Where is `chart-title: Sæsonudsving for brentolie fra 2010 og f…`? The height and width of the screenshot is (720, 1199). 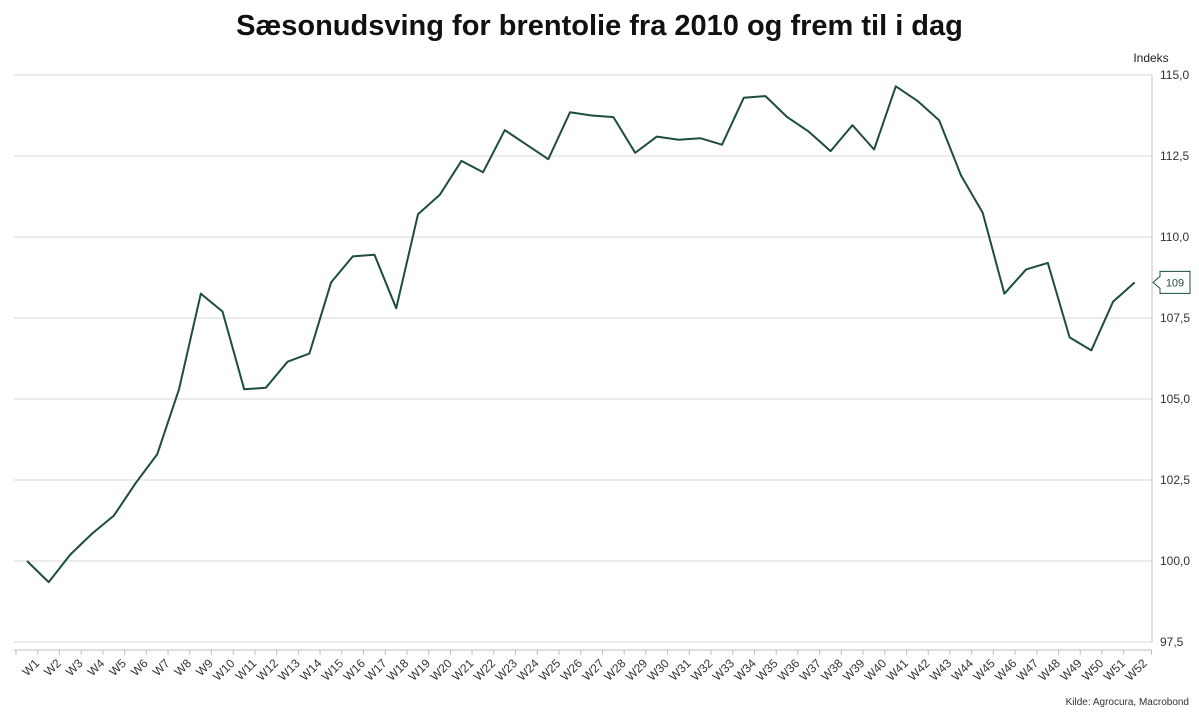 chart-title: Sæsonudsving for brentolie fra 2010 og f… is located at coordinates (599, 26).